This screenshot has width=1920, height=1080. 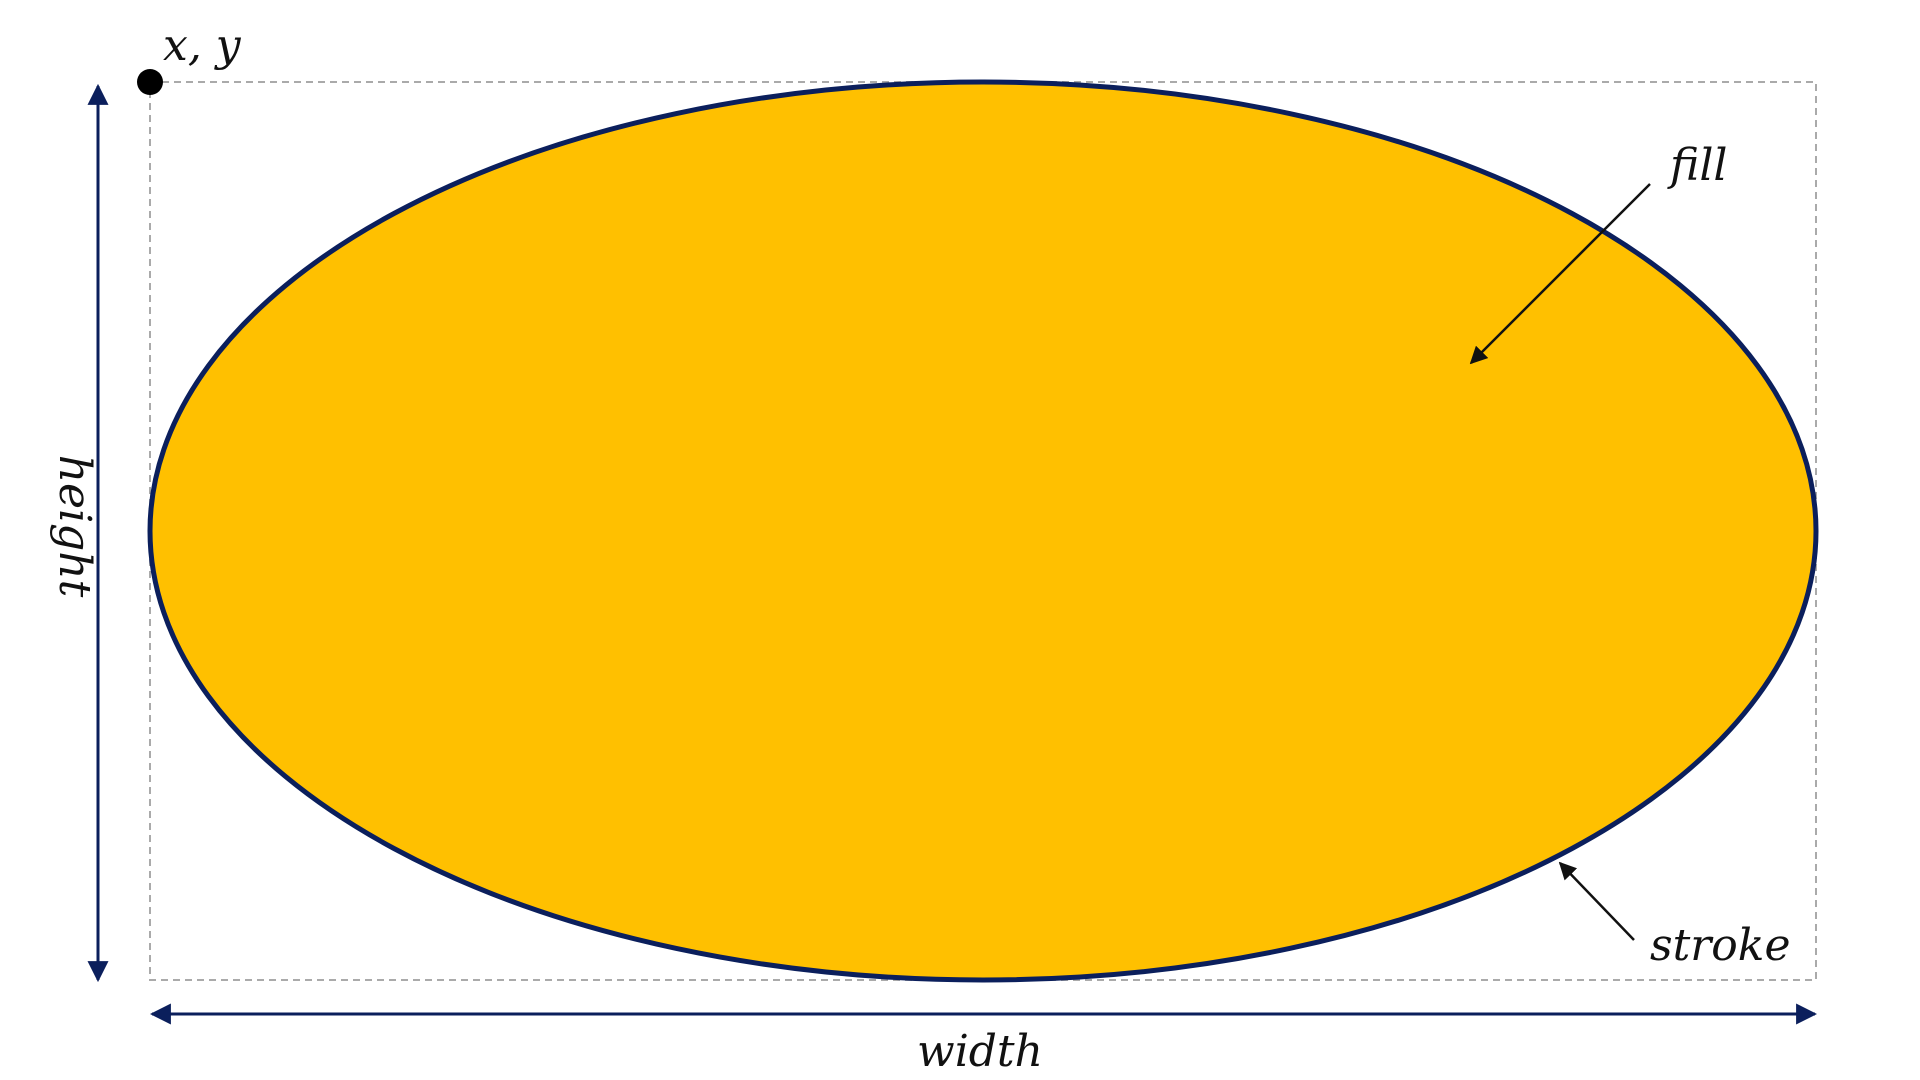 What do you see at coordinates (980, 1051) in the screenshot?
I see `width-label: width` at bounding box center [980, 1051].